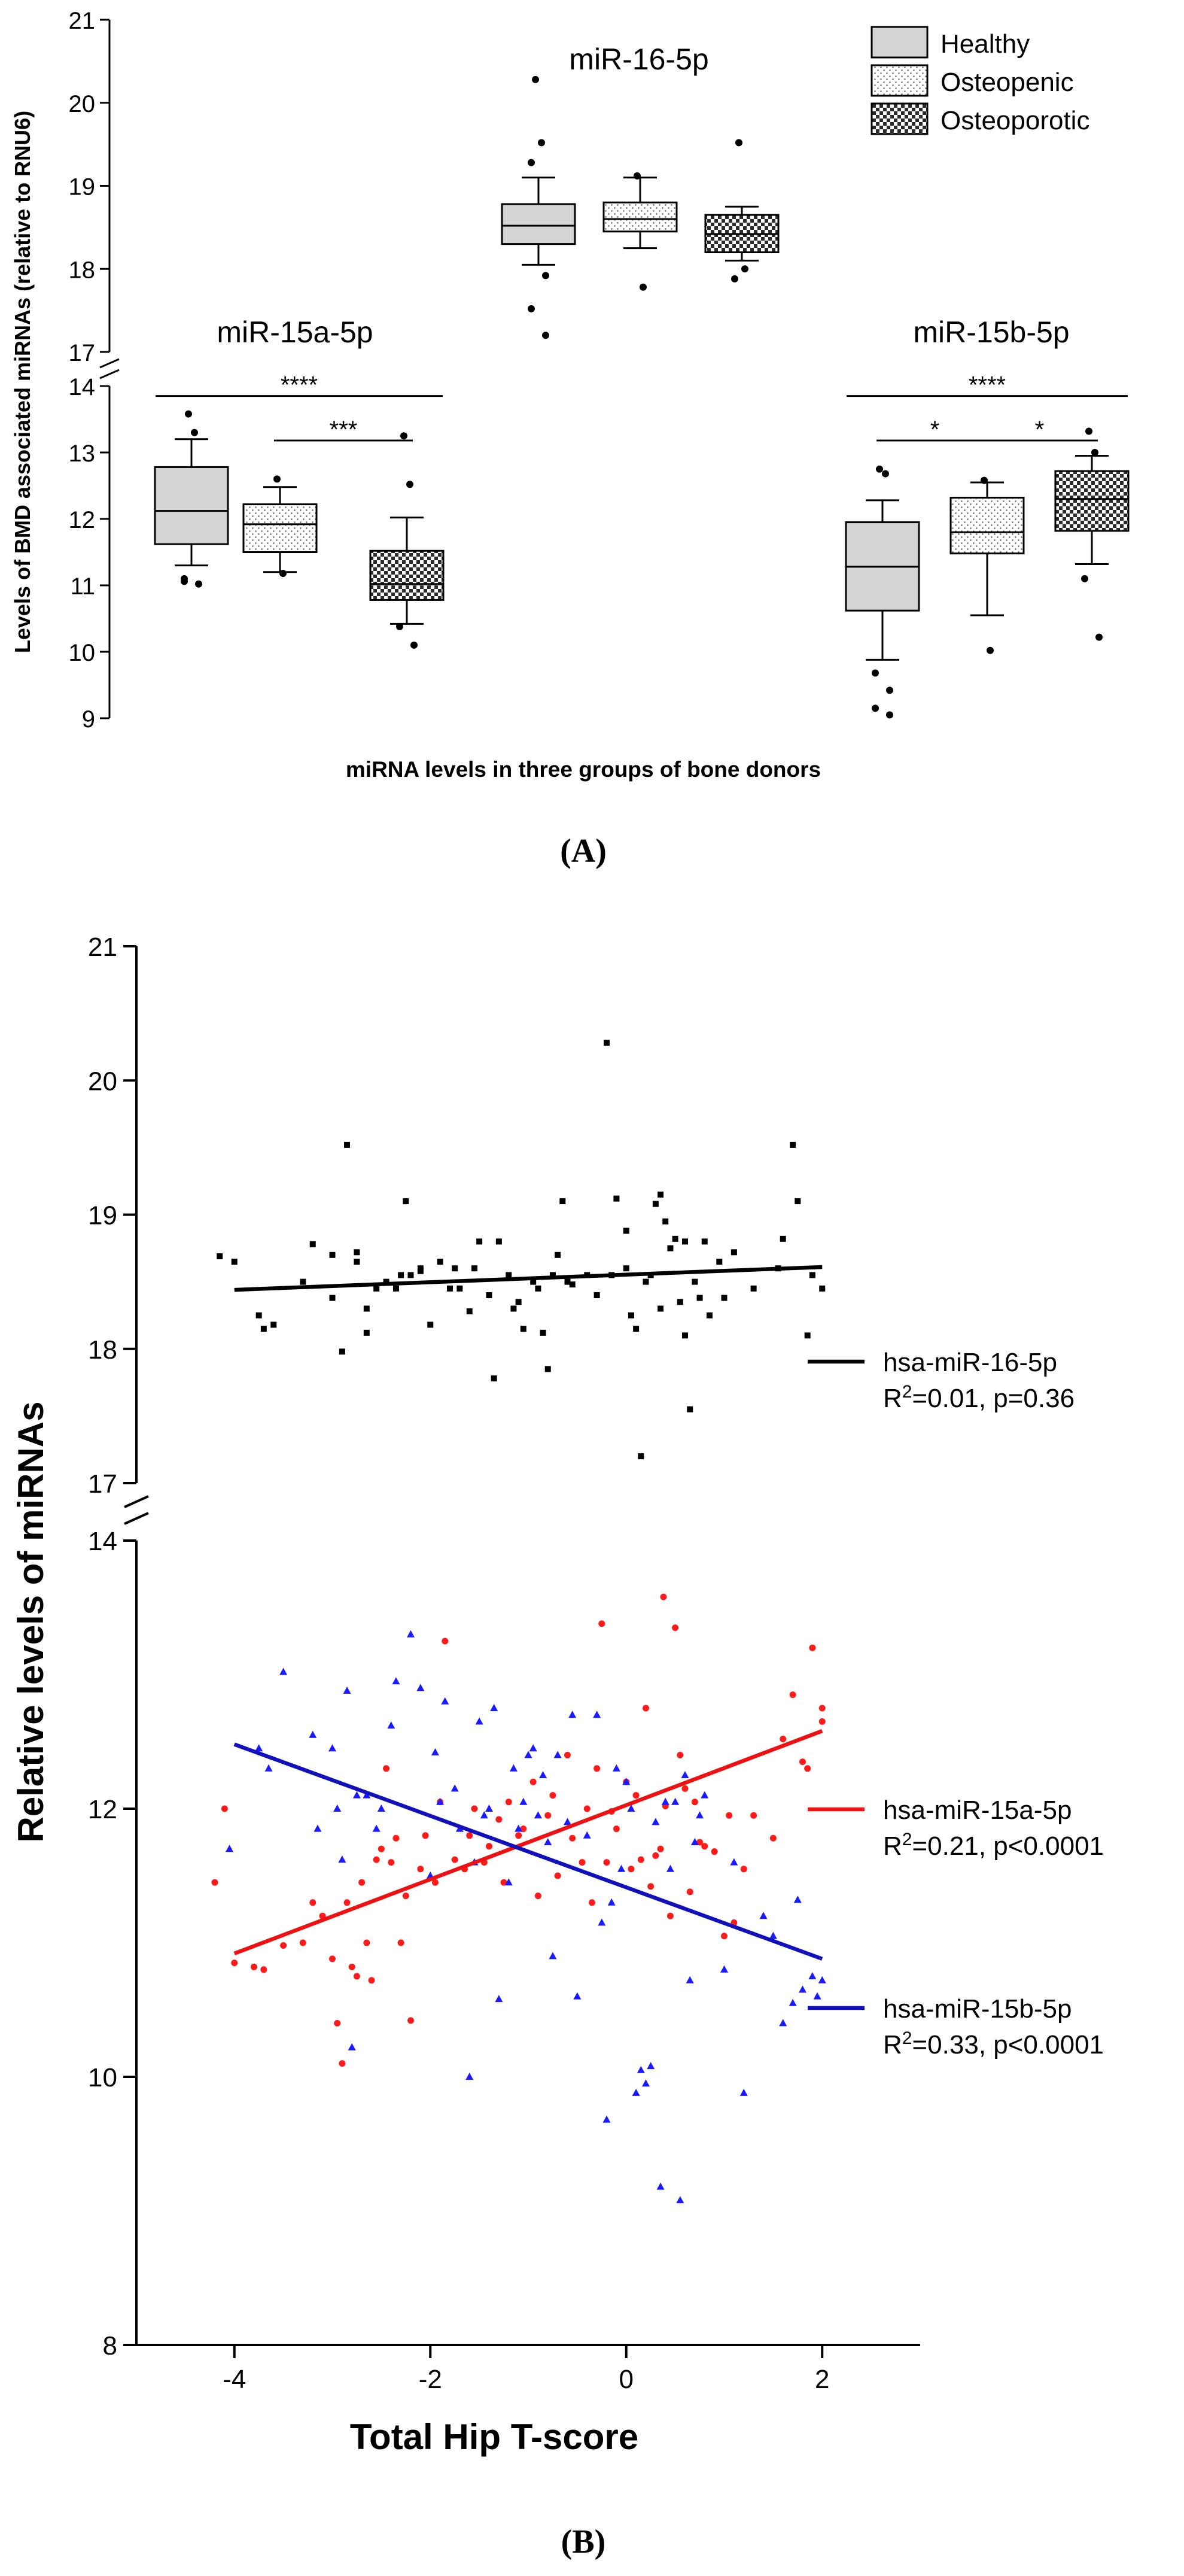 Image resolution: width=1184 pixels, height=2576 pixels. What do you see at coordinates (626, 2379) in the screenshot?
I see `panel-b-x-tick-label: 0` at bounding box center [626, 2379].